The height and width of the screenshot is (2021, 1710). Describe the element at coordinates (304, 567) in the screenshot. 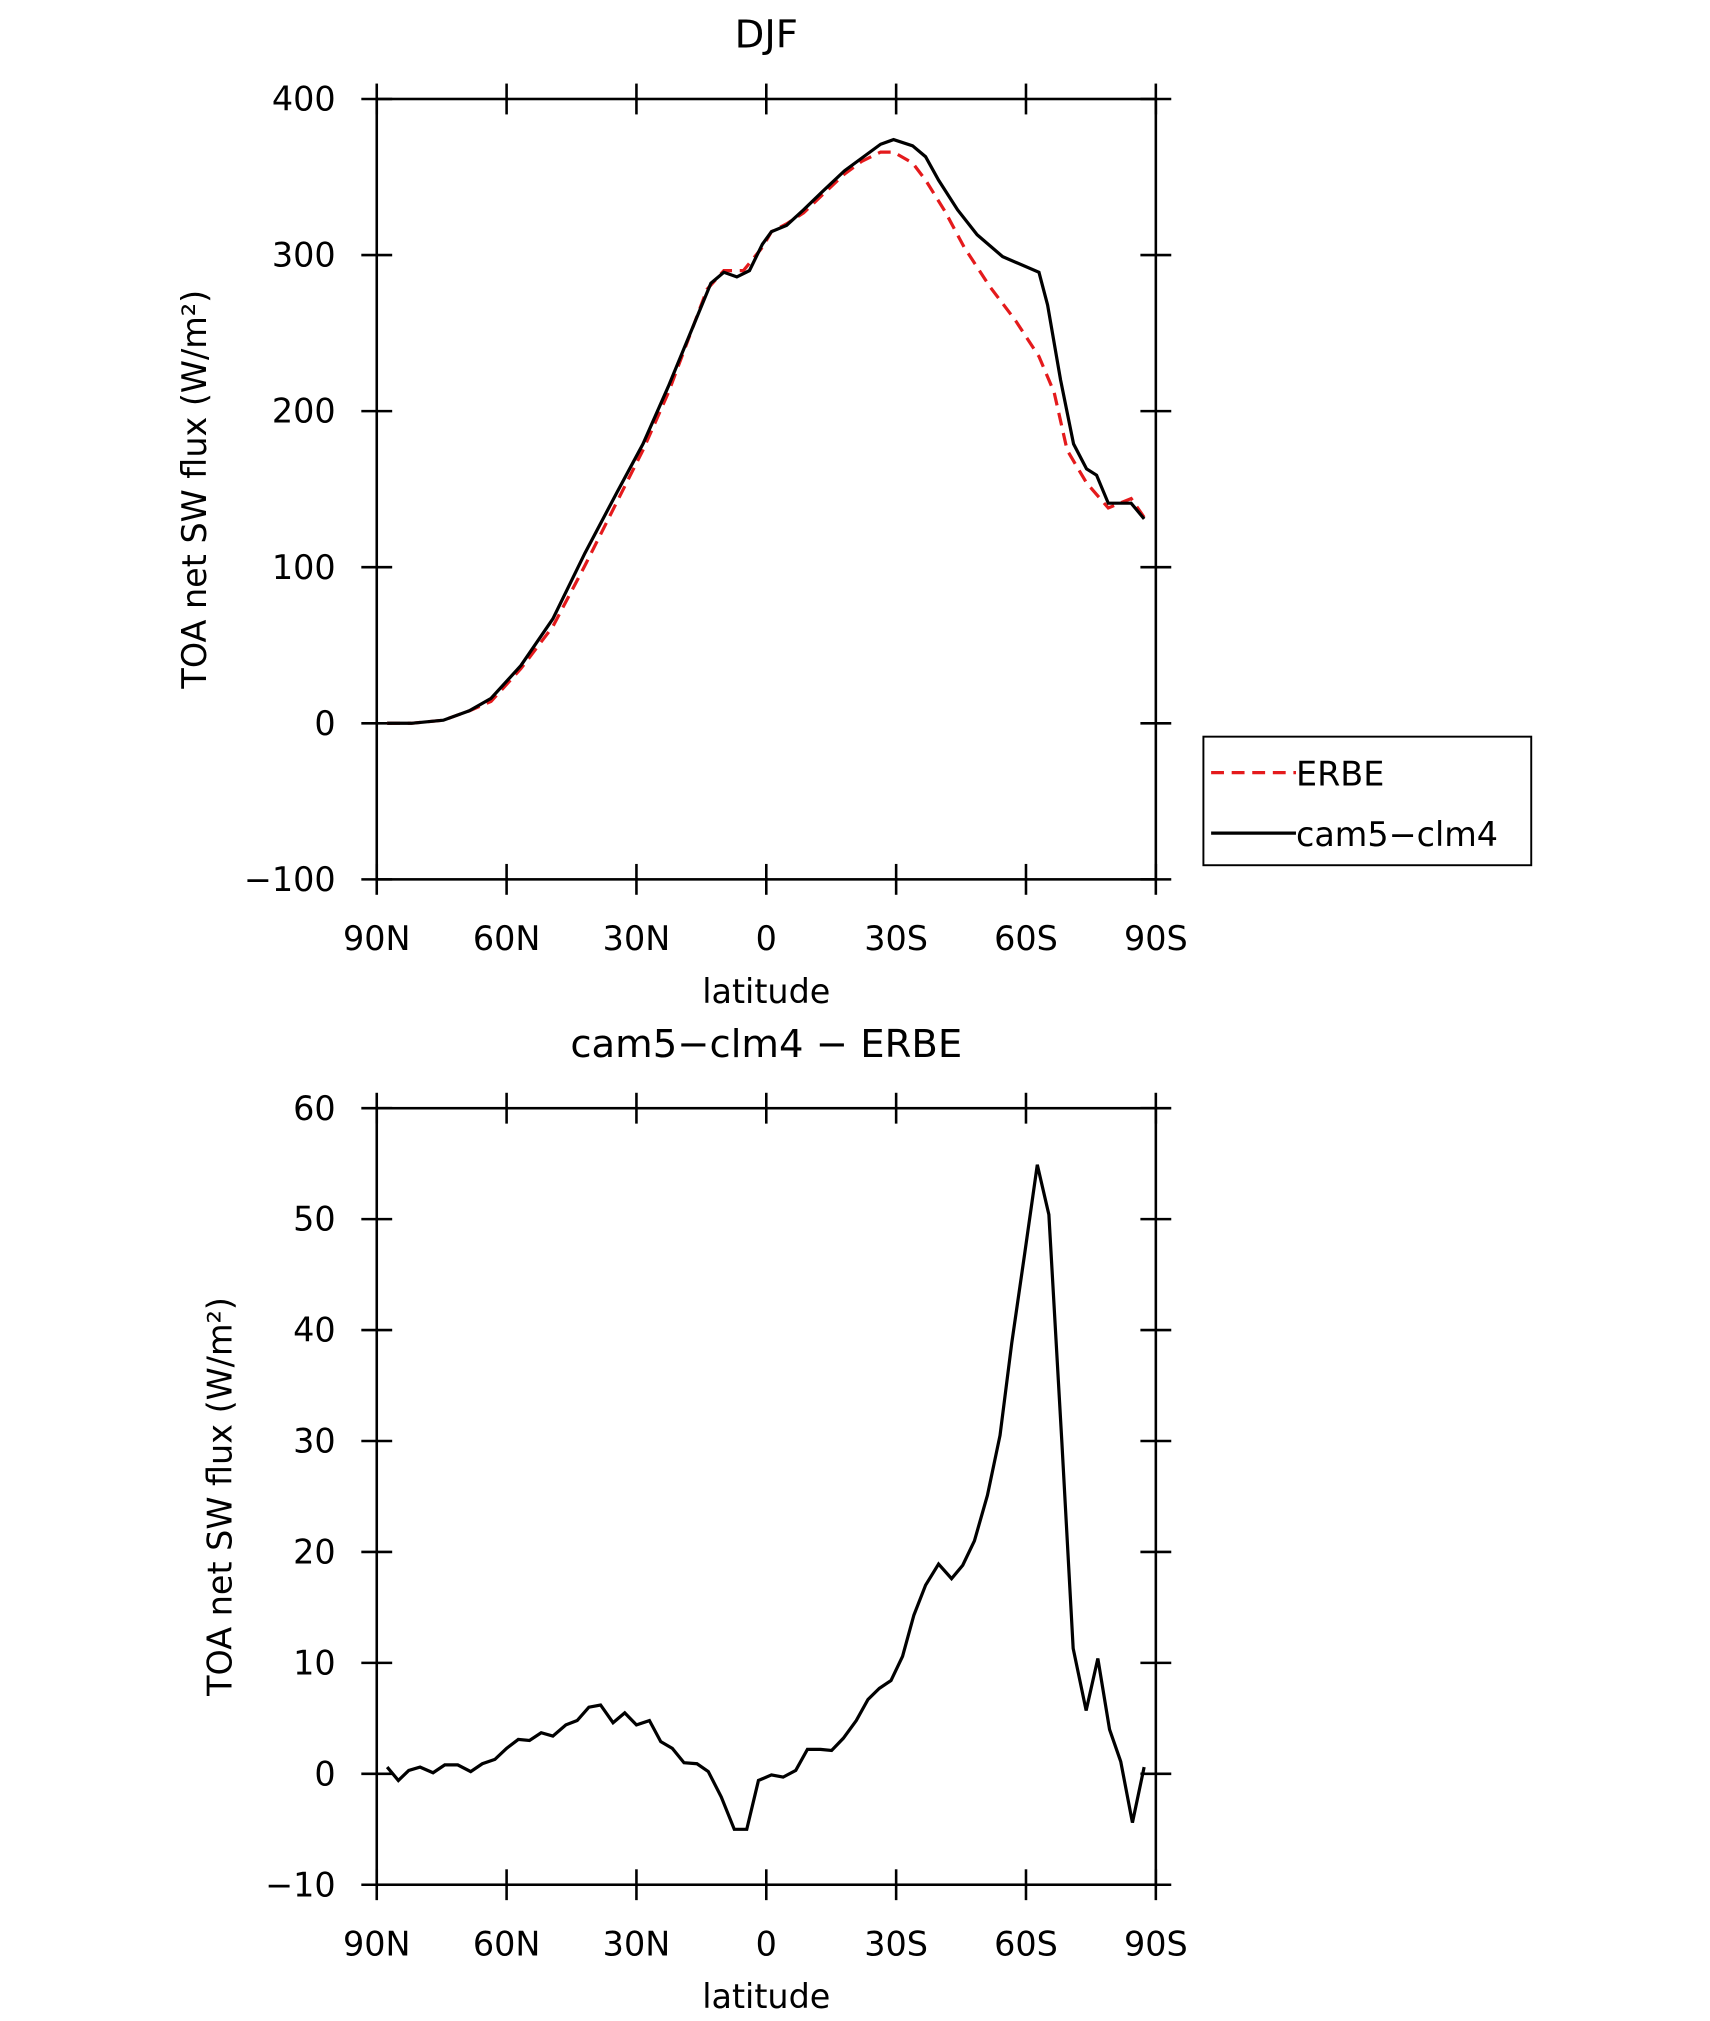

I see `y-tick-label: 100` at that location.